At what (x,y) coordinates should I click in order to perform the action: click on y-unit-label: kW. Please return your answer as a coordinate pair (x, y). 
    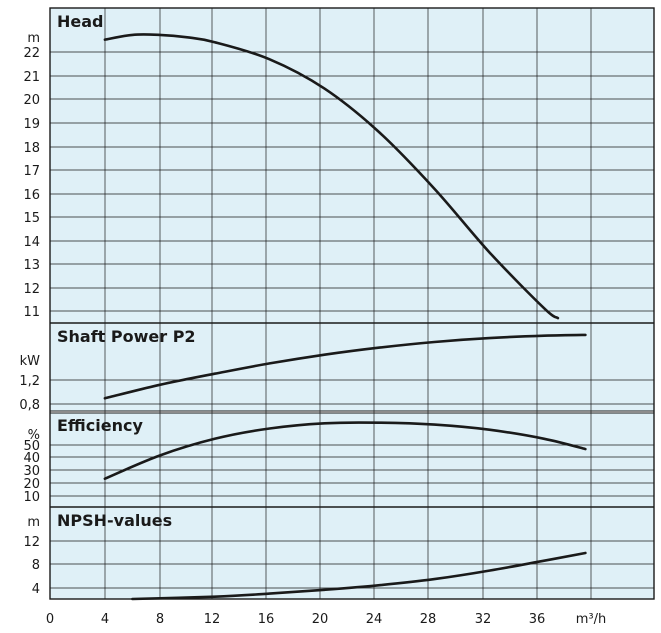
    Looking at the image, I should click on (30, 361).